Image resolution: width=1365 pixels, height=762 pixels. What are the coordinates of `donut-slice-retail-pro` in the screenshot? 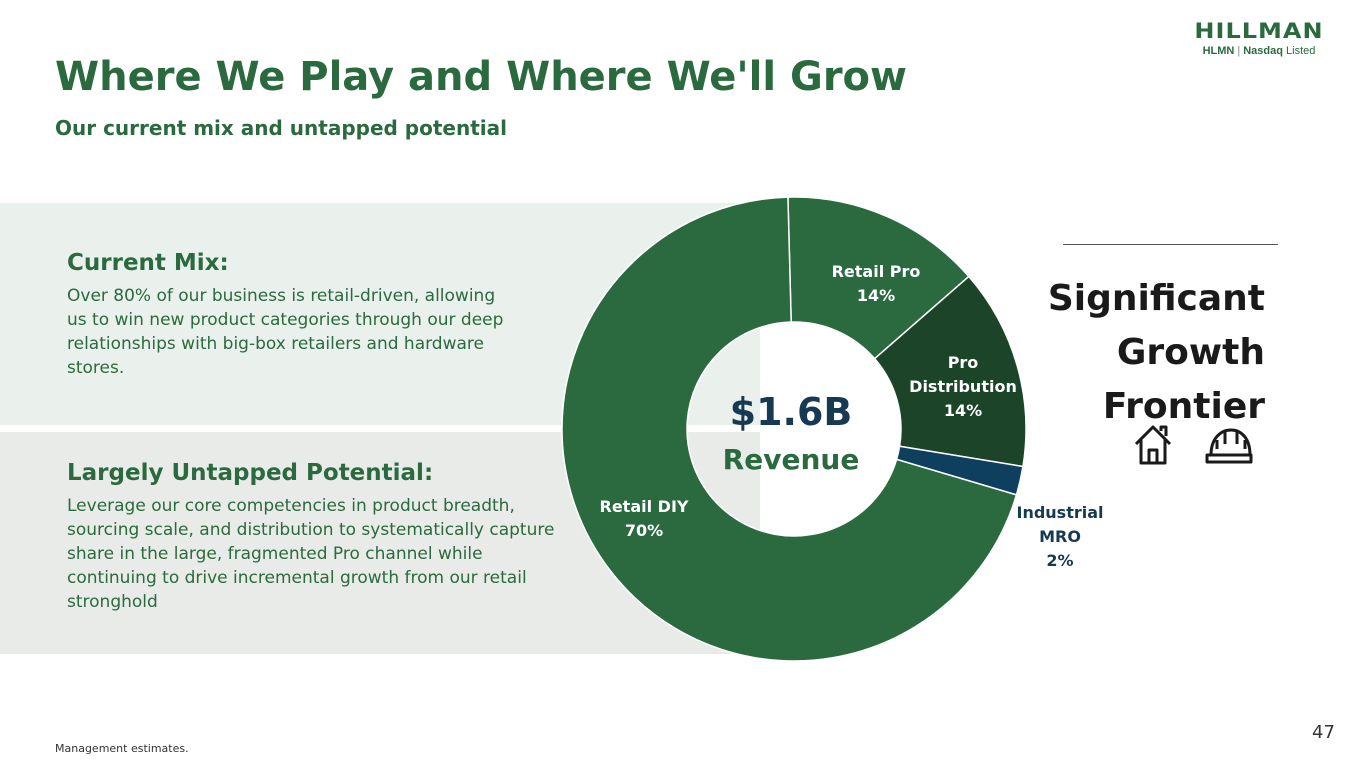 It's located at (878, 278).